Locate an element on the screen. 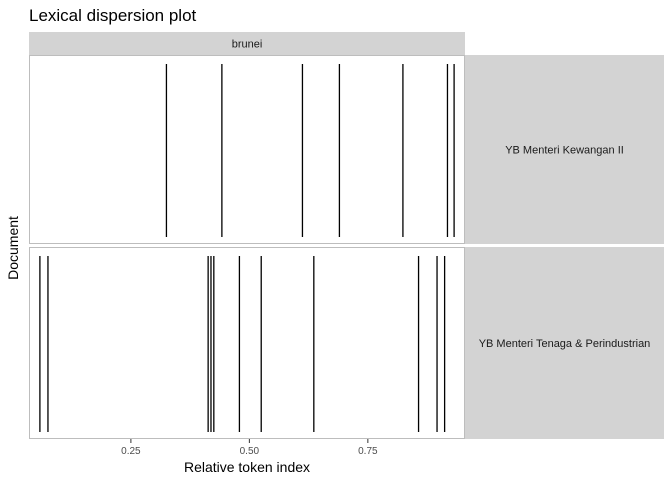 This screenshot has height=480, width=672. facet-strip-label: brunei is located at coordinates (247, 45).